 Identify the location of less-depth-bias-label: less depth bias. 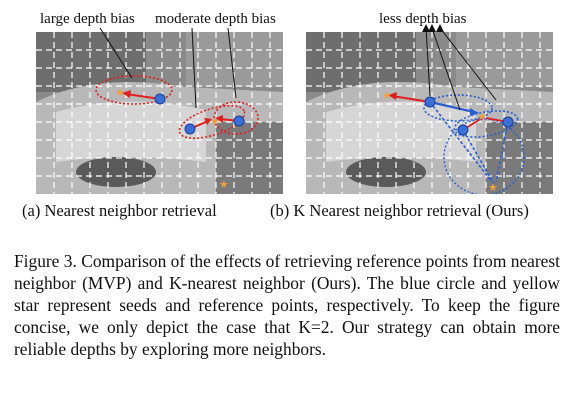
(423, 19).